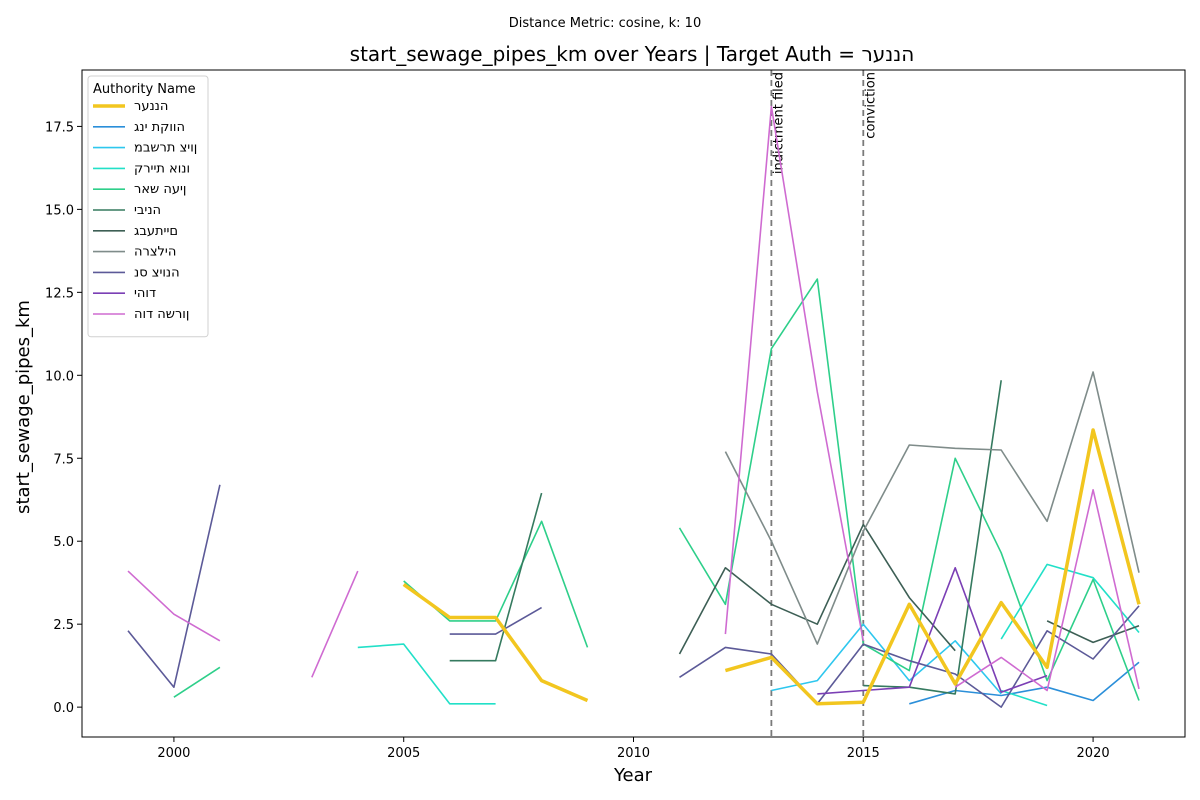 The image size is (1200, 800). I want to click on legend-label-6: םייתעבג, so click(156, 231).